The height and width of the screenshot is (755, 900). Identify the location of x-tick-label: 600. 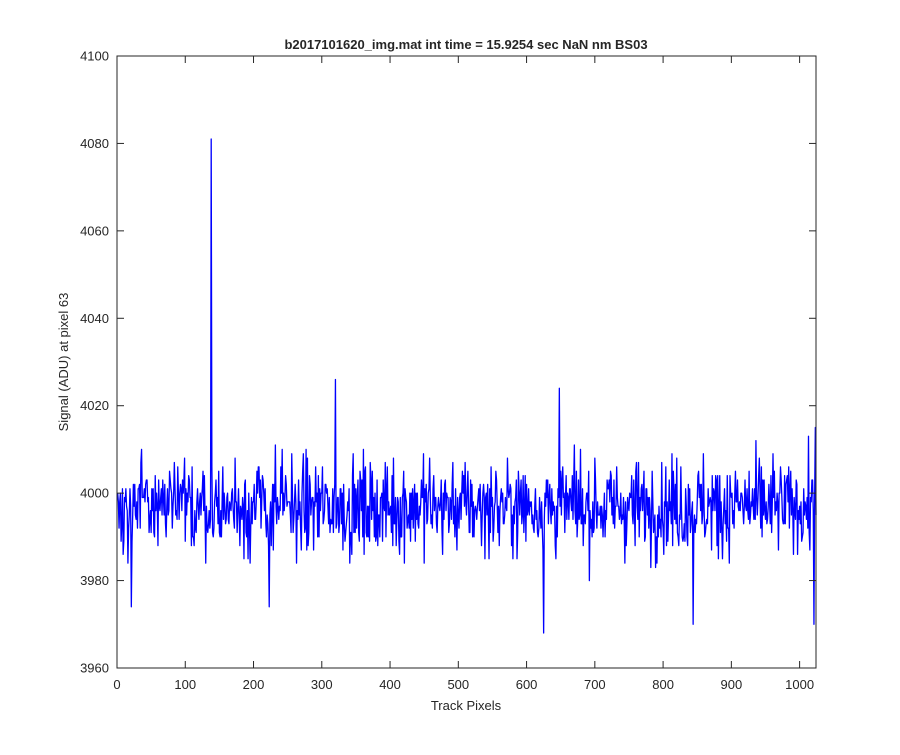
(527, 684).